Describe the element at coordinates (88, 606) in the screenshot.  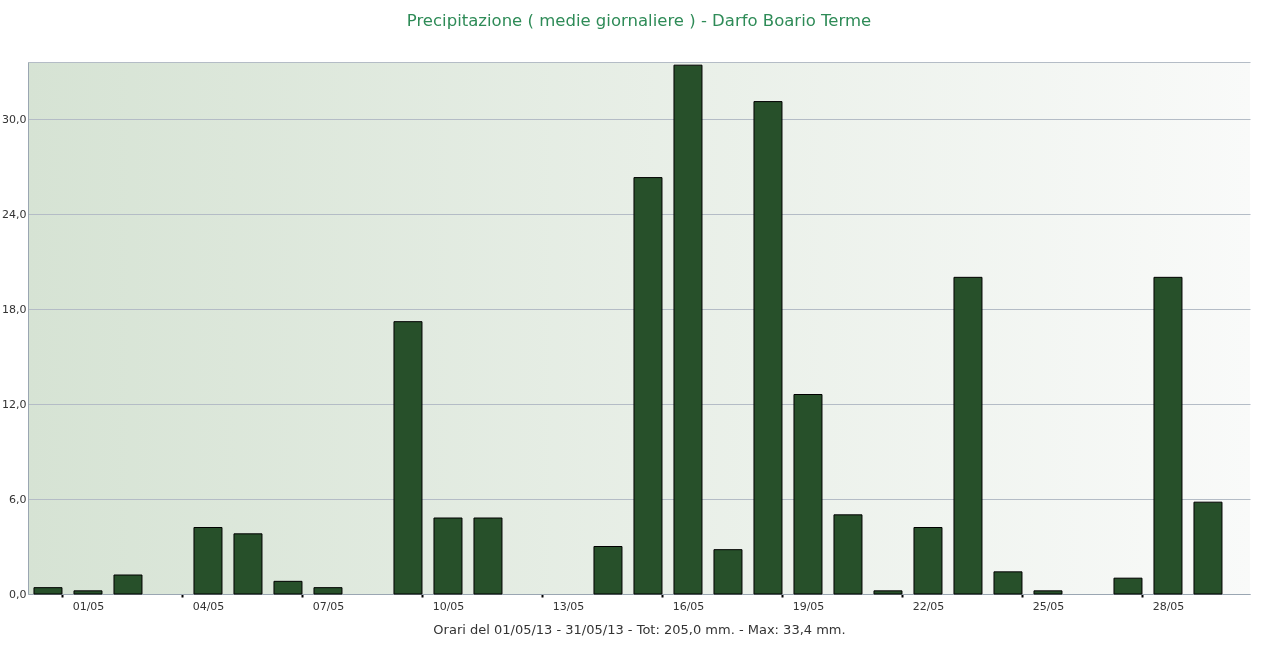
I see `x-tick-label: 01/05` at that location.